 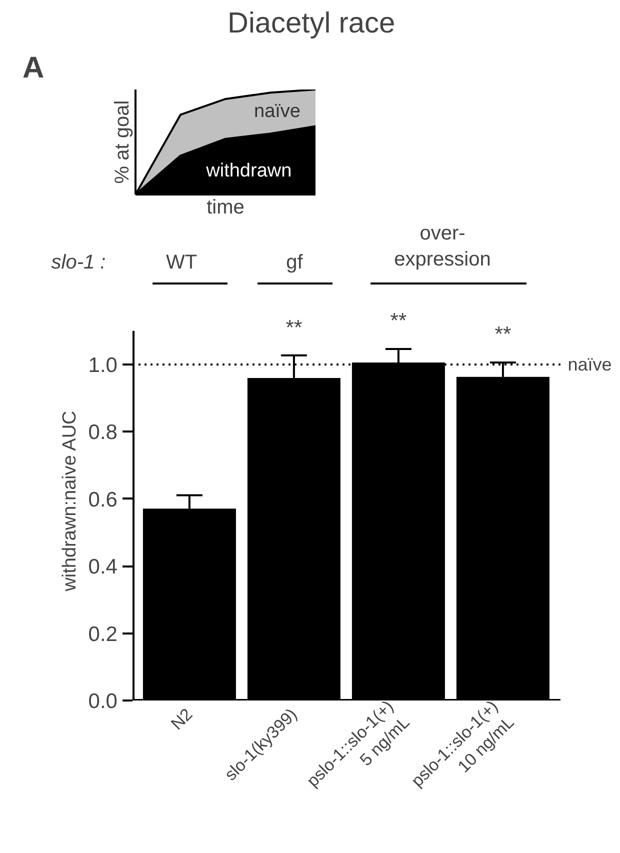 What do you see at coordinates (103, 432) in the screenshot?
I see `y-tick-label: 0.8` at bounding box center [103, 432].